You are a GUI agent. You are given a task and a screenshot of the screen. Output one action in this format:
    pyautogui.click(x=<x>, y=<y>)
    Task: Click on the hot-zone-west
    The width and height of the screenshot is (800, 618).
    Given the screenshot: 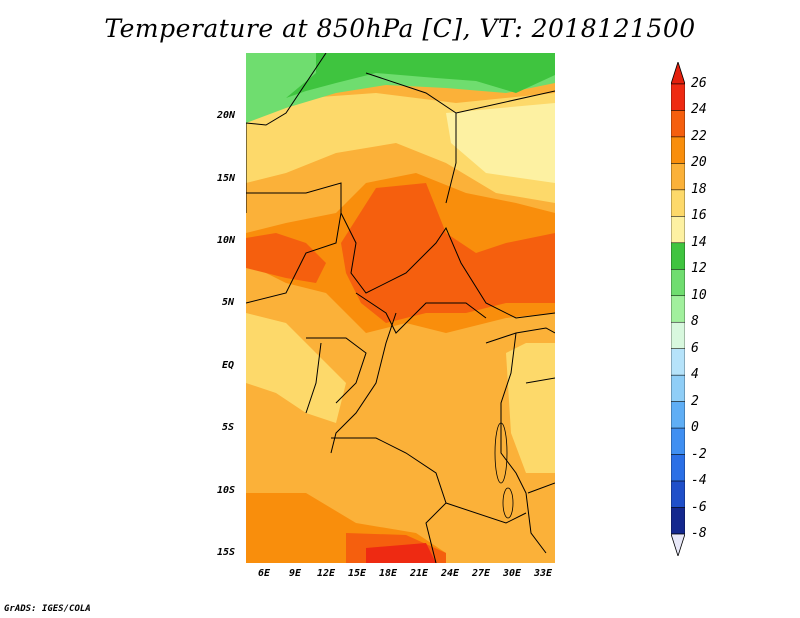 What is the action you would take?
    pyautogui.click(x=286, y=258)
    